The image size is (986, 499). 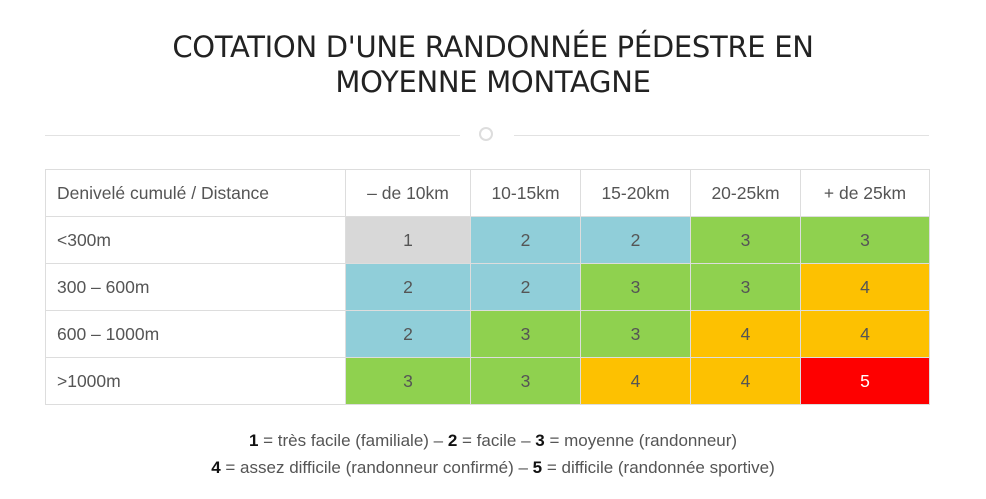 I want to click on table-row: 600 – 1000m 2 3 3 4 4, so click(x=487, y=334).